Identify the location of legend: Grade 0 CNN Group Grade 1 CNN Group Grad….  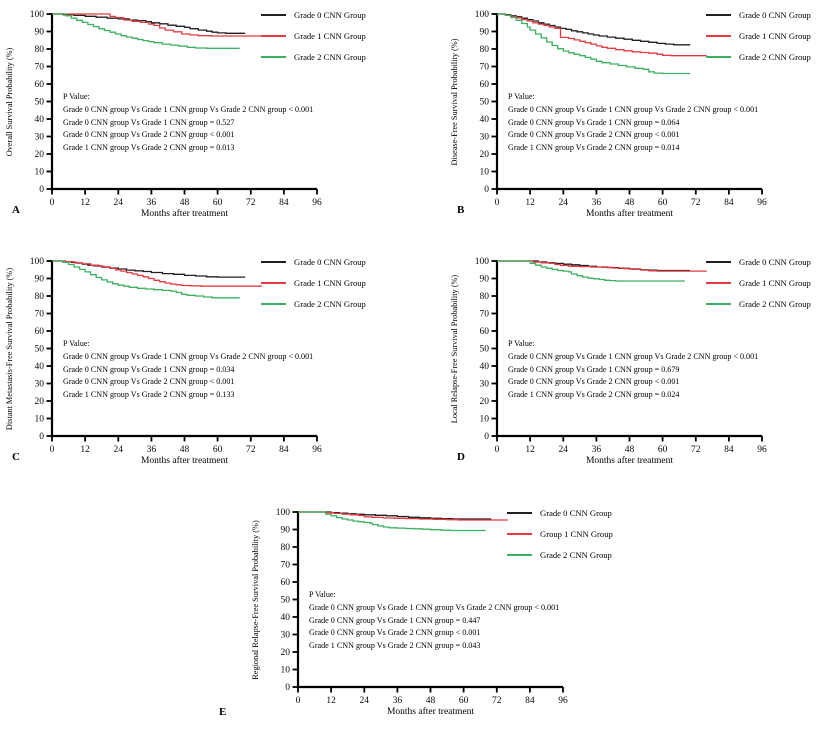
(758, 287).